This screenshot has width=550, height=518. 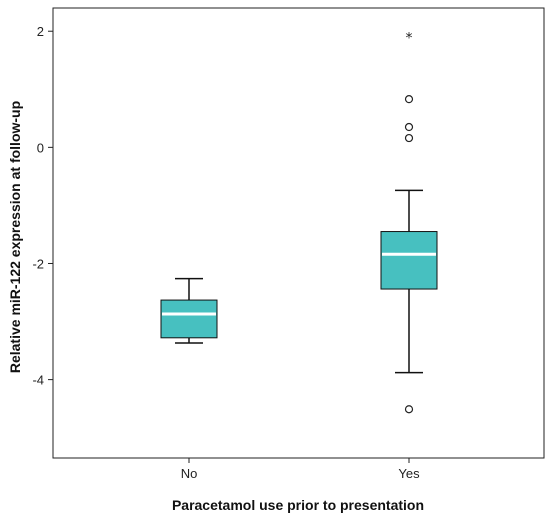 What do you see at coordinates (40, 147) in the screenshot?
I see `y-tick-label: 0` at bounding box center [40, 147].